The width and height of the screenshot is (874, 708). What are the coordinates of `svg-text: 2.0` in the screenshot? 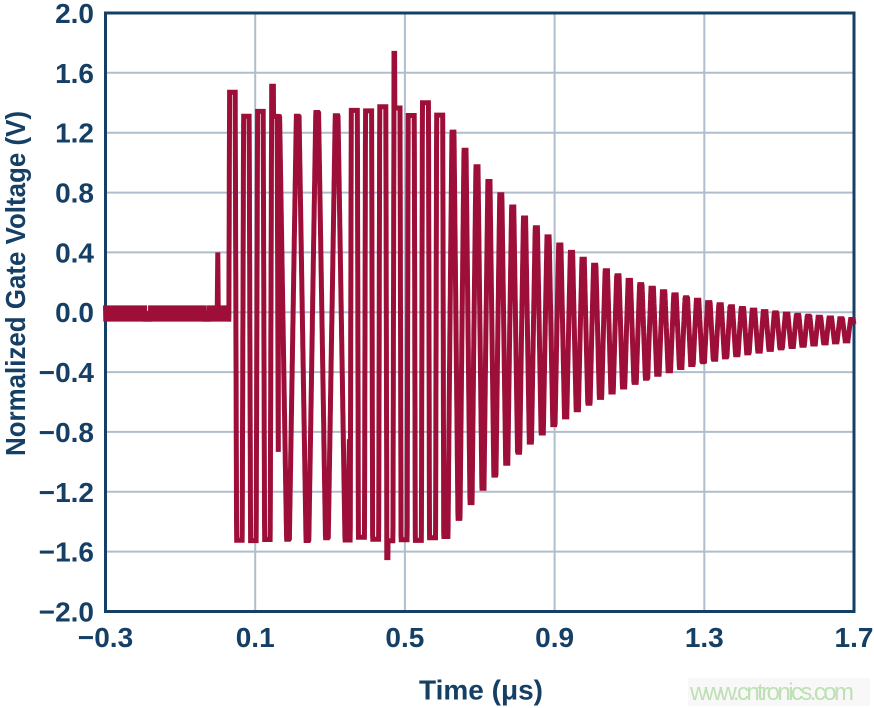 It's located at (74, 14).